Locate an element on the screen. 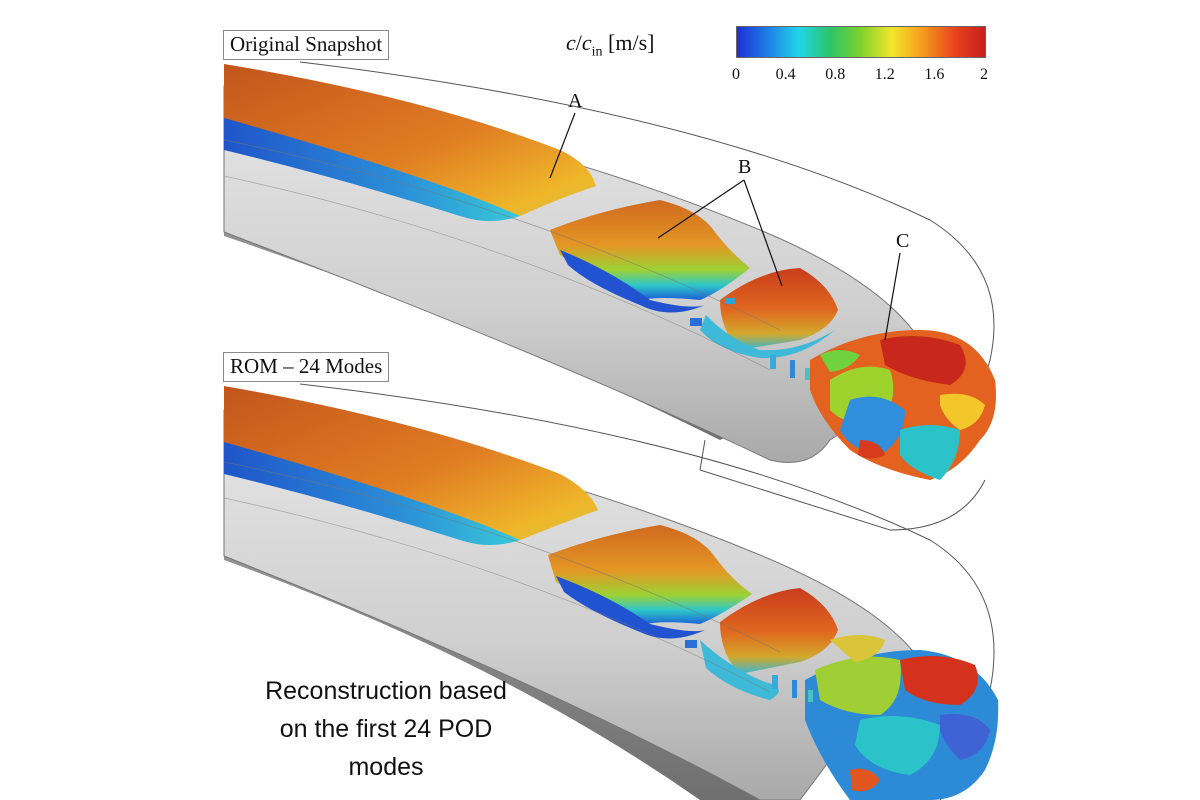  colorbar-tick-label: 0.4 is located at coordinates (785, 74).